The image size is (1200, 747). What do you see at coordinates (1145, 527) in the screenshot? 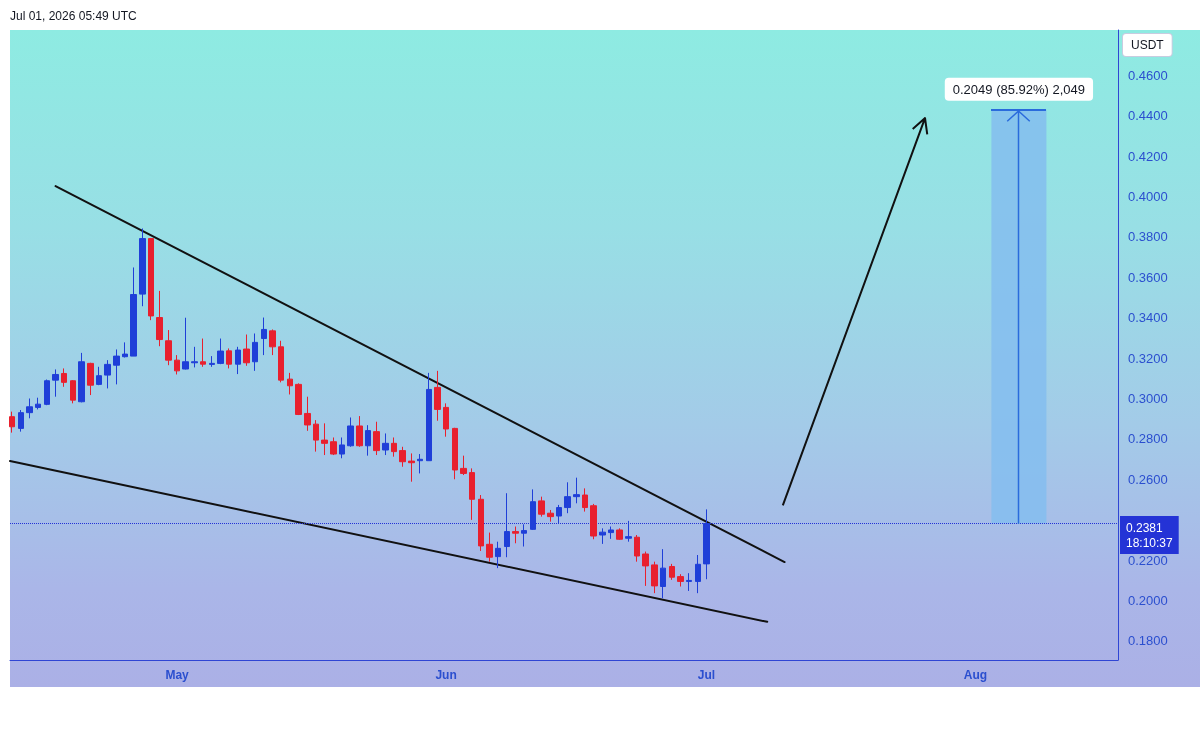
I see `ref-line-label: 0.2381` at bounding box center [1145, 527].